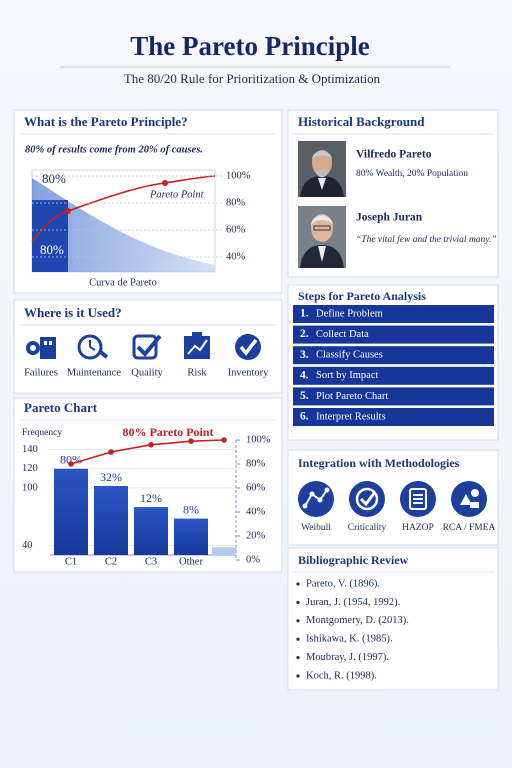  I want to click on method-label: Weibull, so click(316, 528).